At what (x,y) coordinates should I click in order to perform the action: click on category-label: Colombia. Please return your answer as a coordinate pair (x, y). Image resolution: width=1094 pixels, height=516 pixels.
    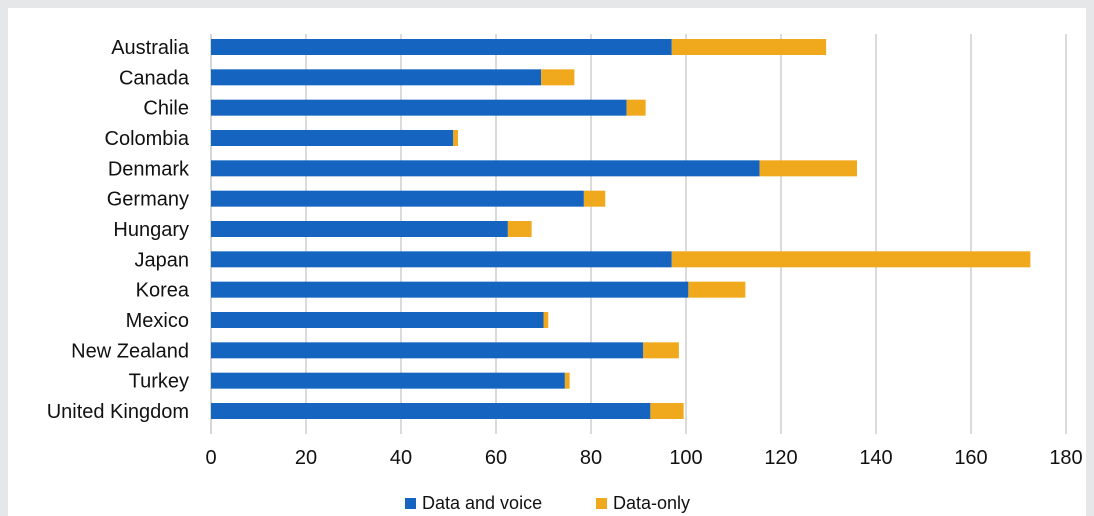
    Looking at the image, I should click on (147, 139).